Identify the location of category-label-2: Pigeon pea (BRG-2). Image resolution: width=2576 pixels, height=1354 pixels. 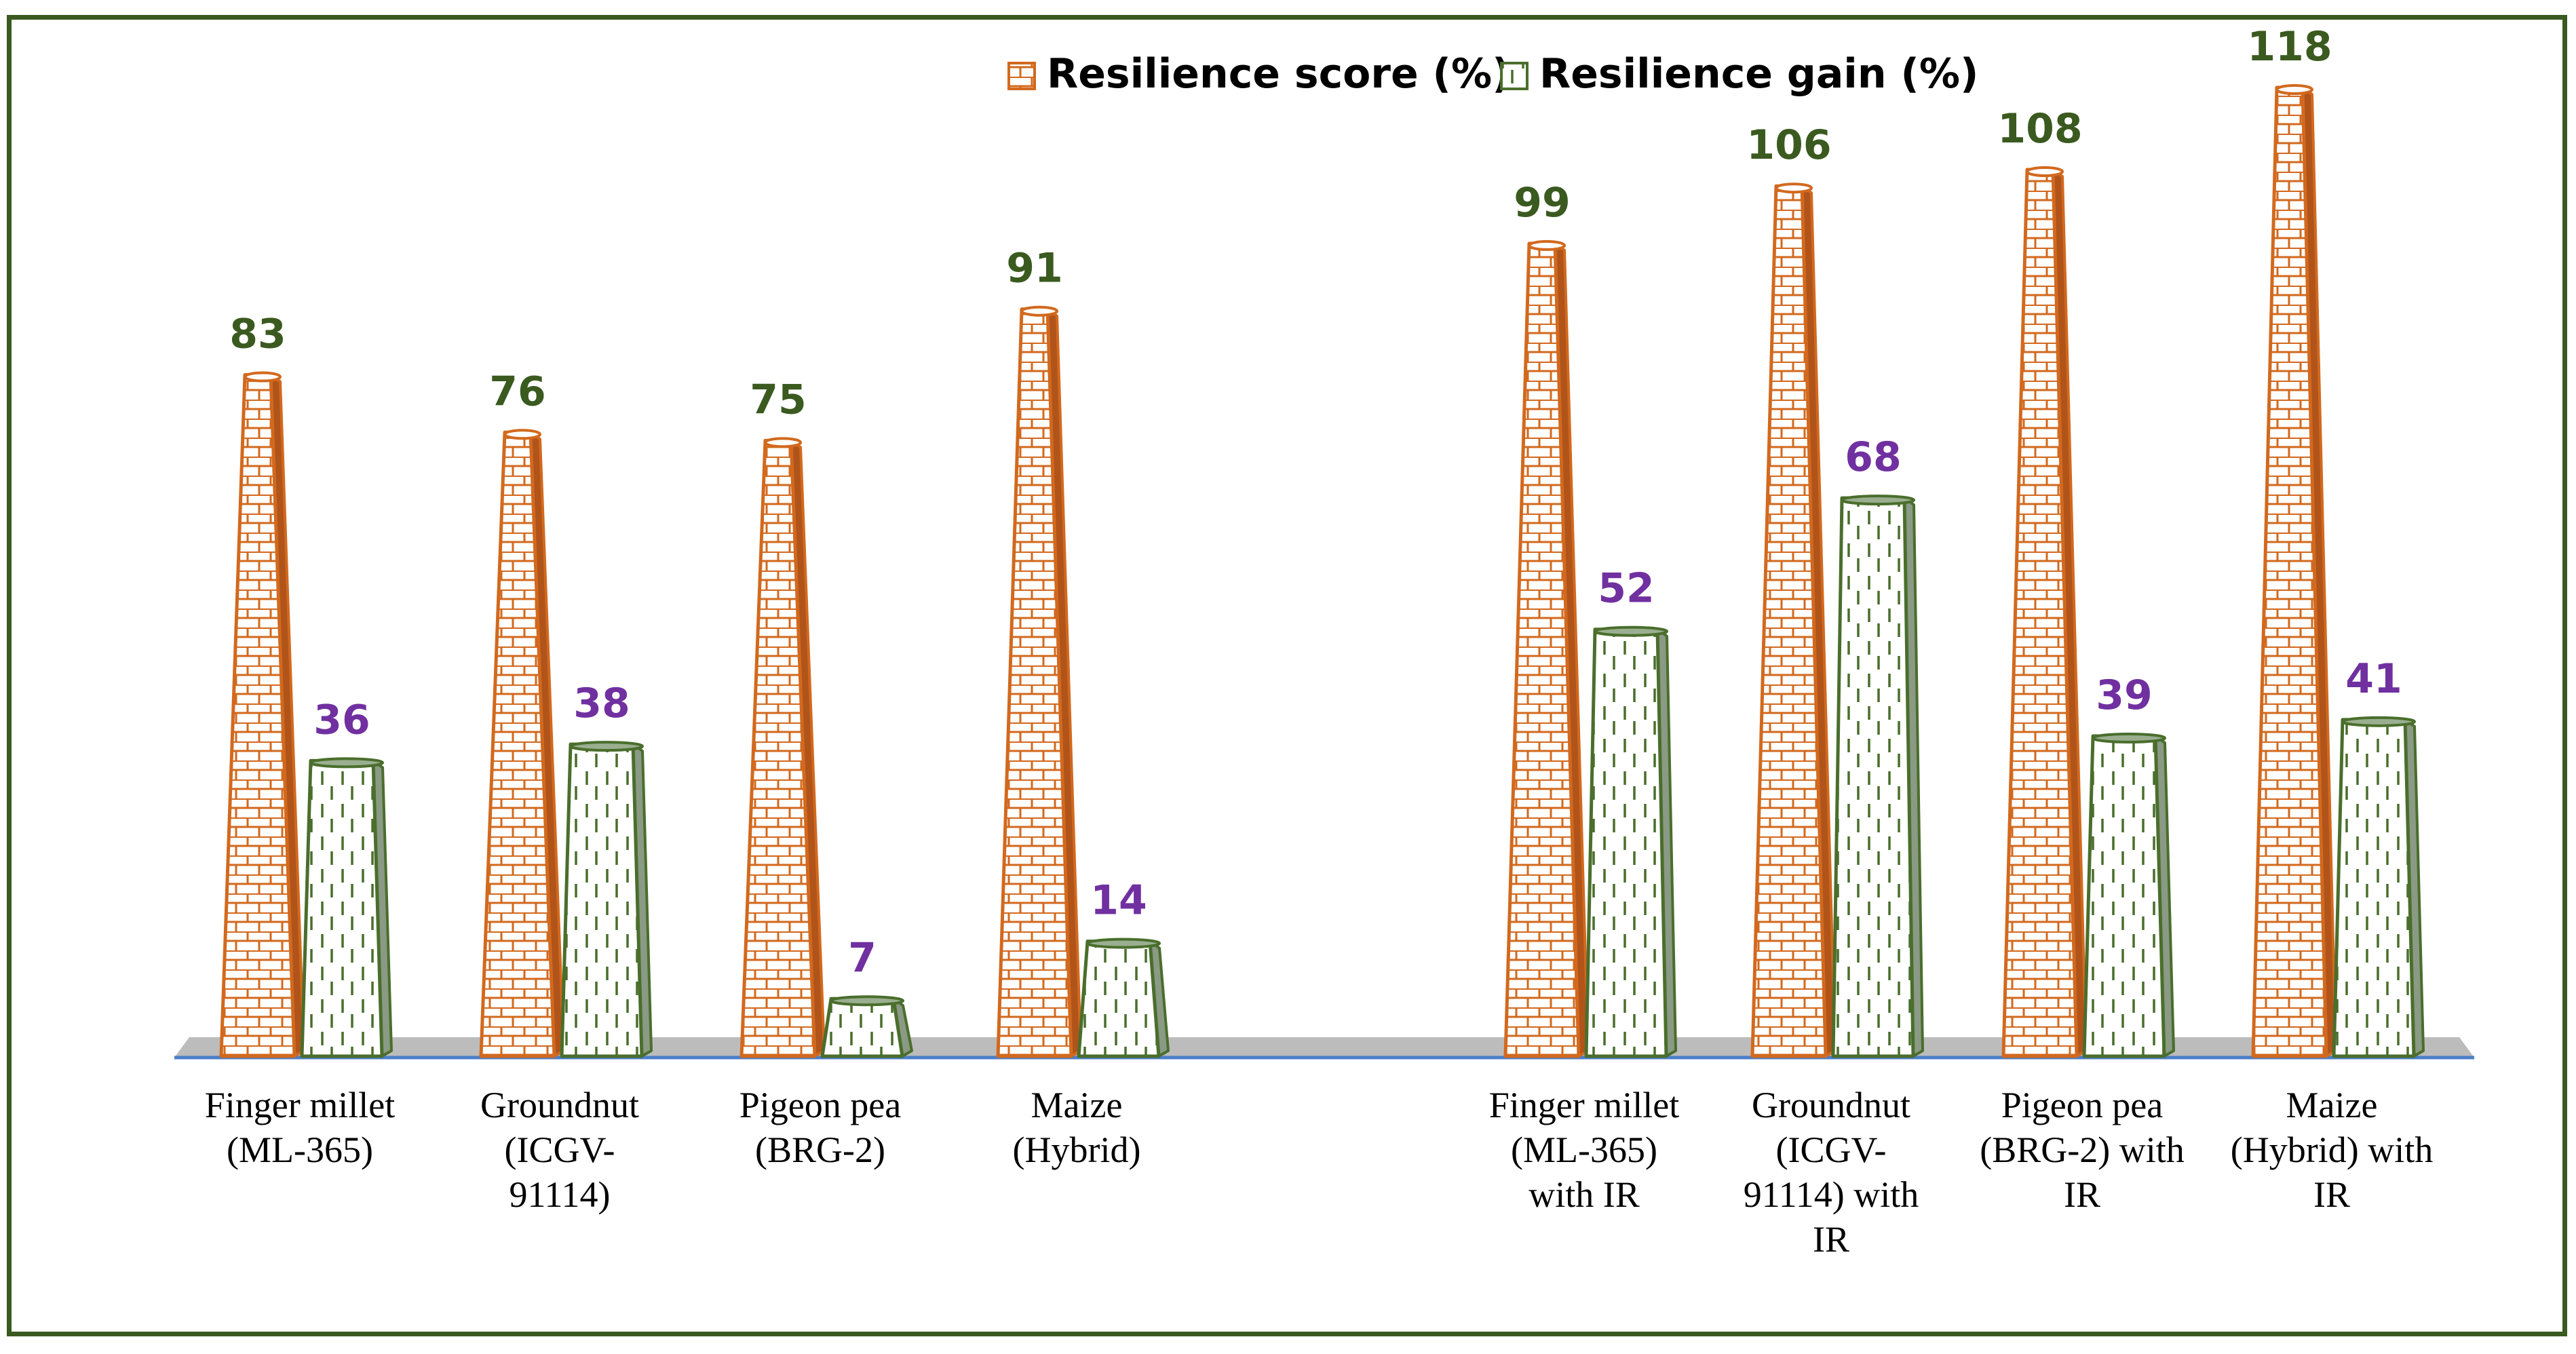
(820, 1127).